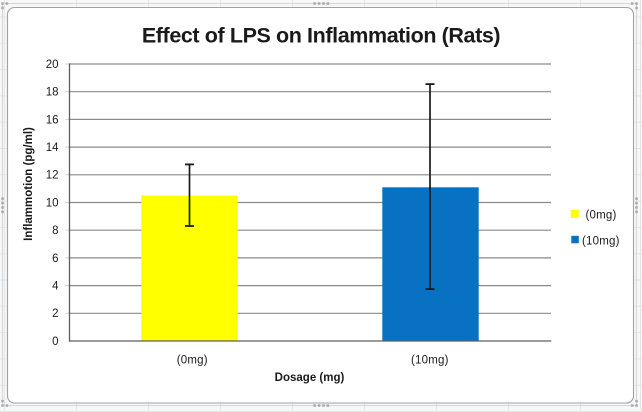 This screenshot has height=412, width=642. Describe the element at coordinates (321, 36) in the screenshot. I see `svg-text:Effect of LPS on Inflammation: Effect of LPS on Inflammation (Rats)` at that location.